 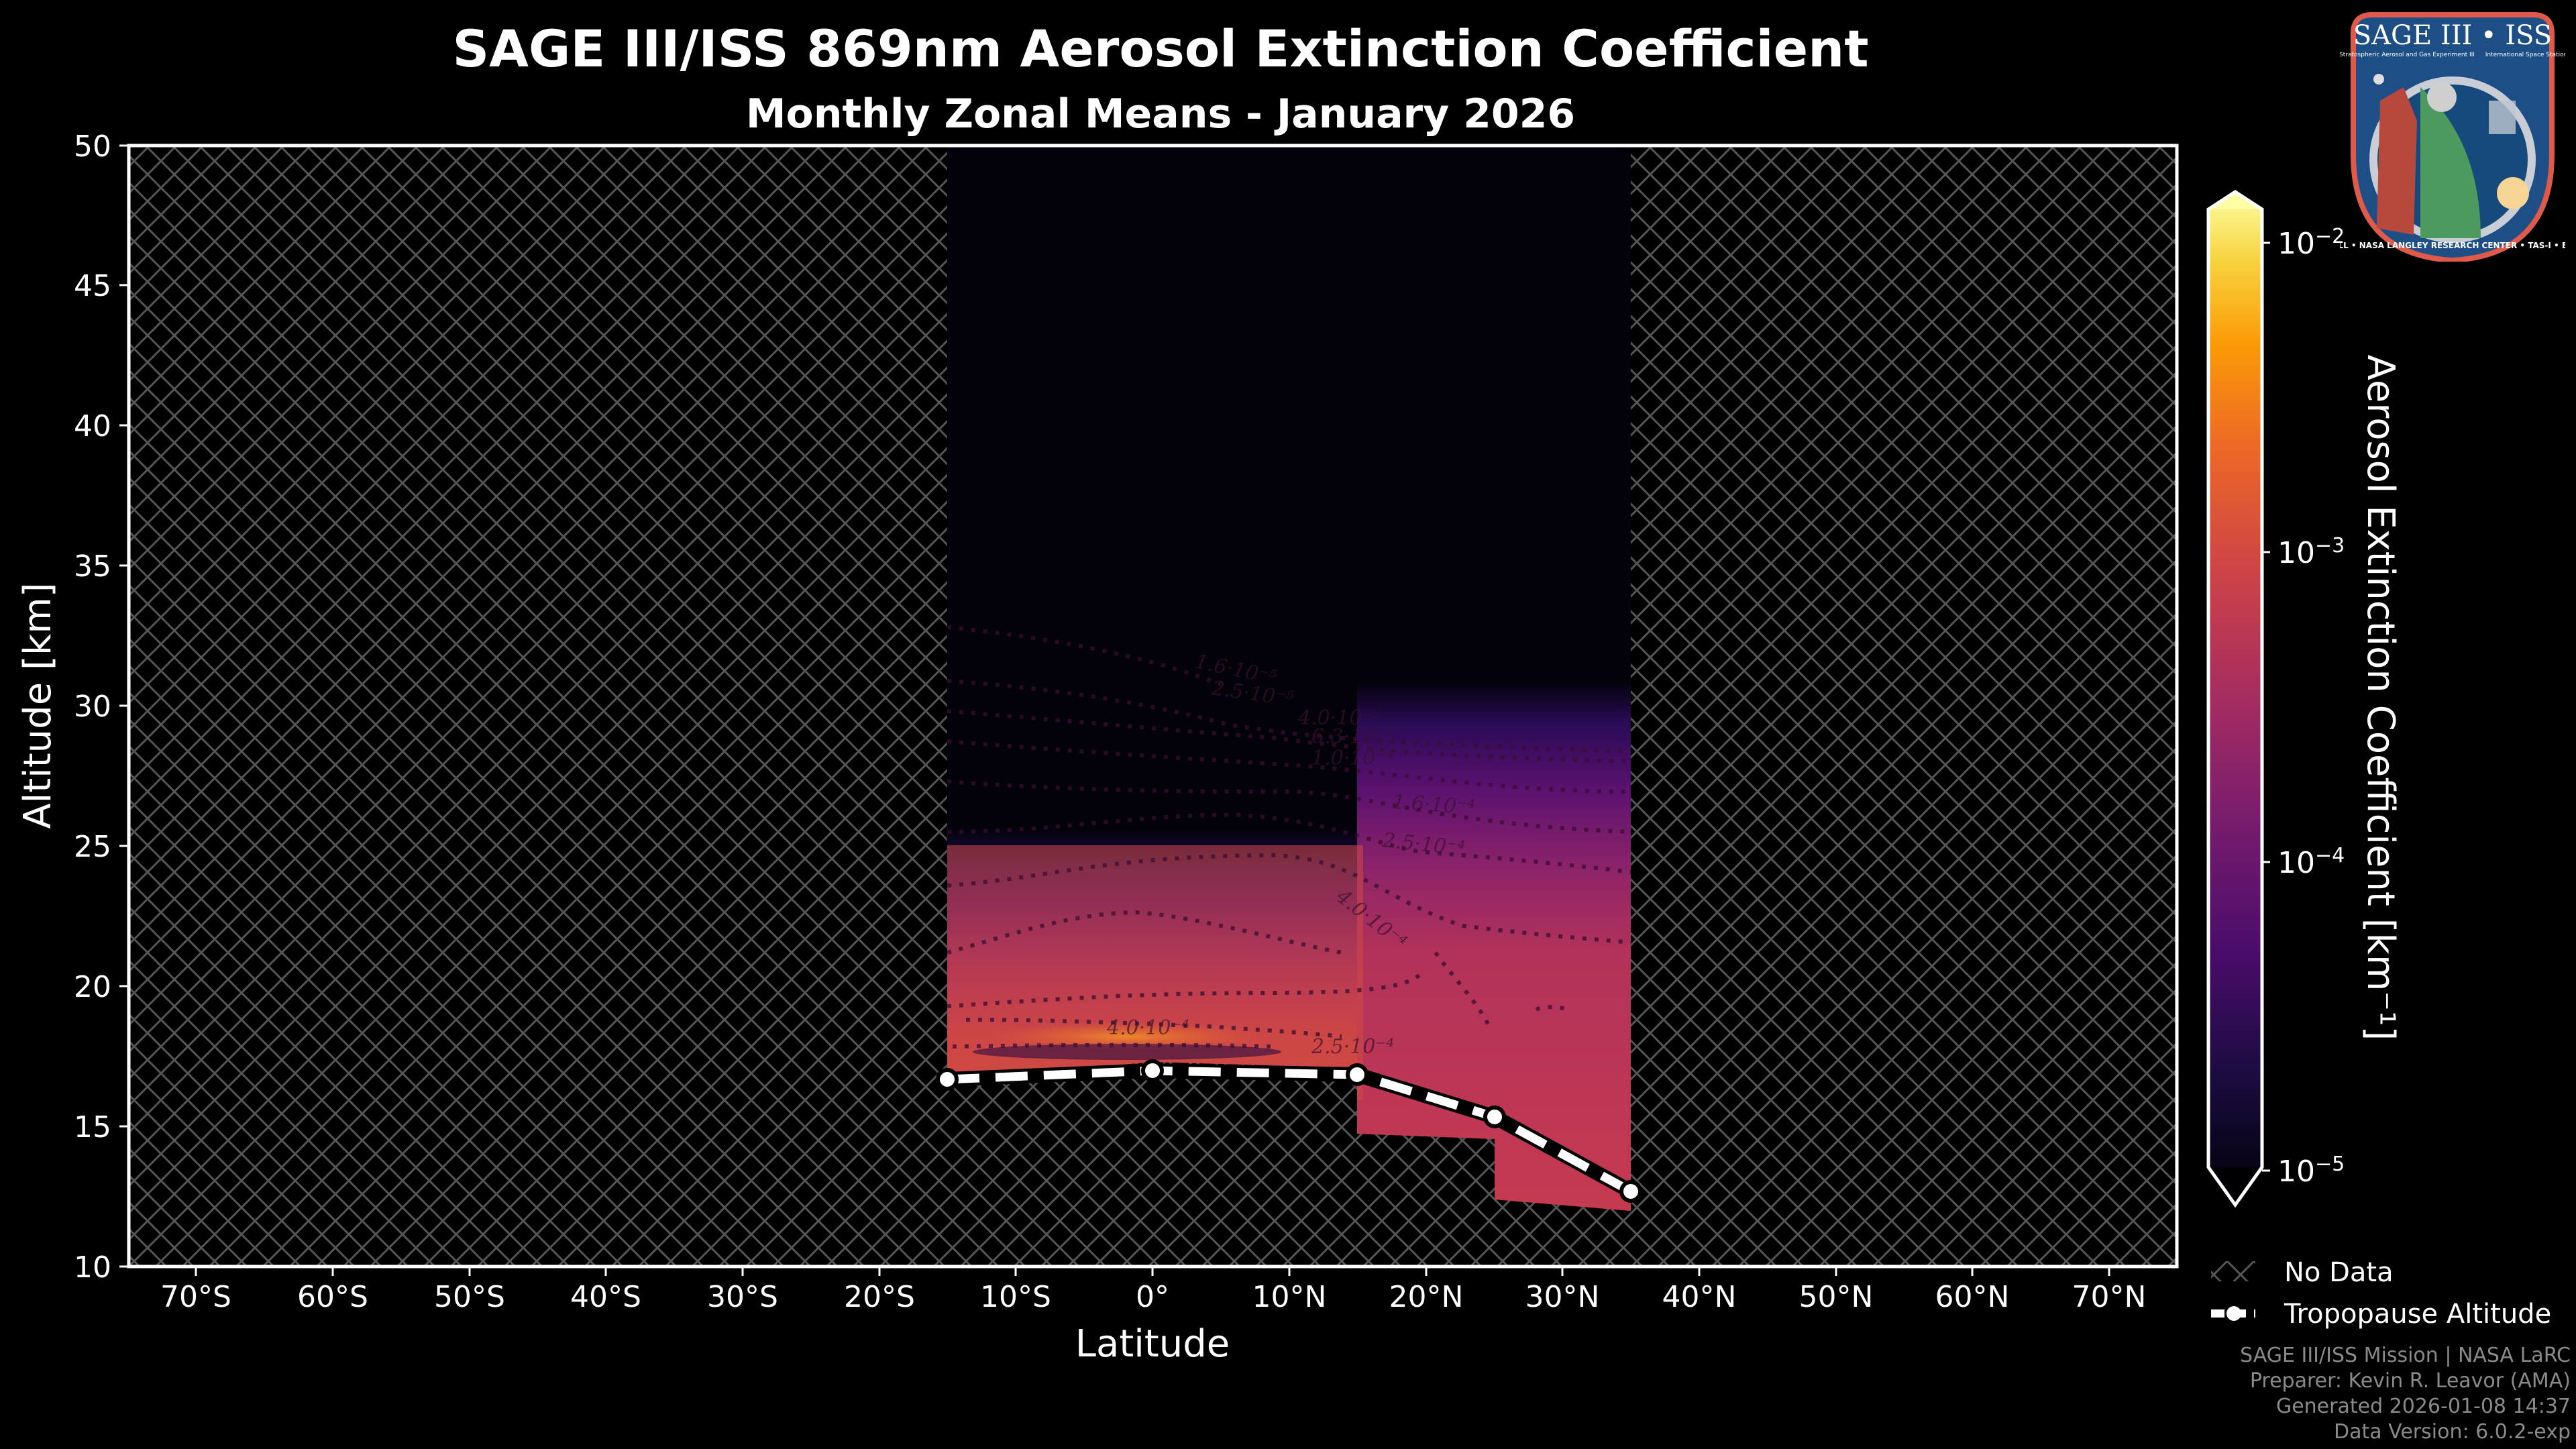 I want to click on x-tick-label: 40°N, so click(x=1699, y=1297).